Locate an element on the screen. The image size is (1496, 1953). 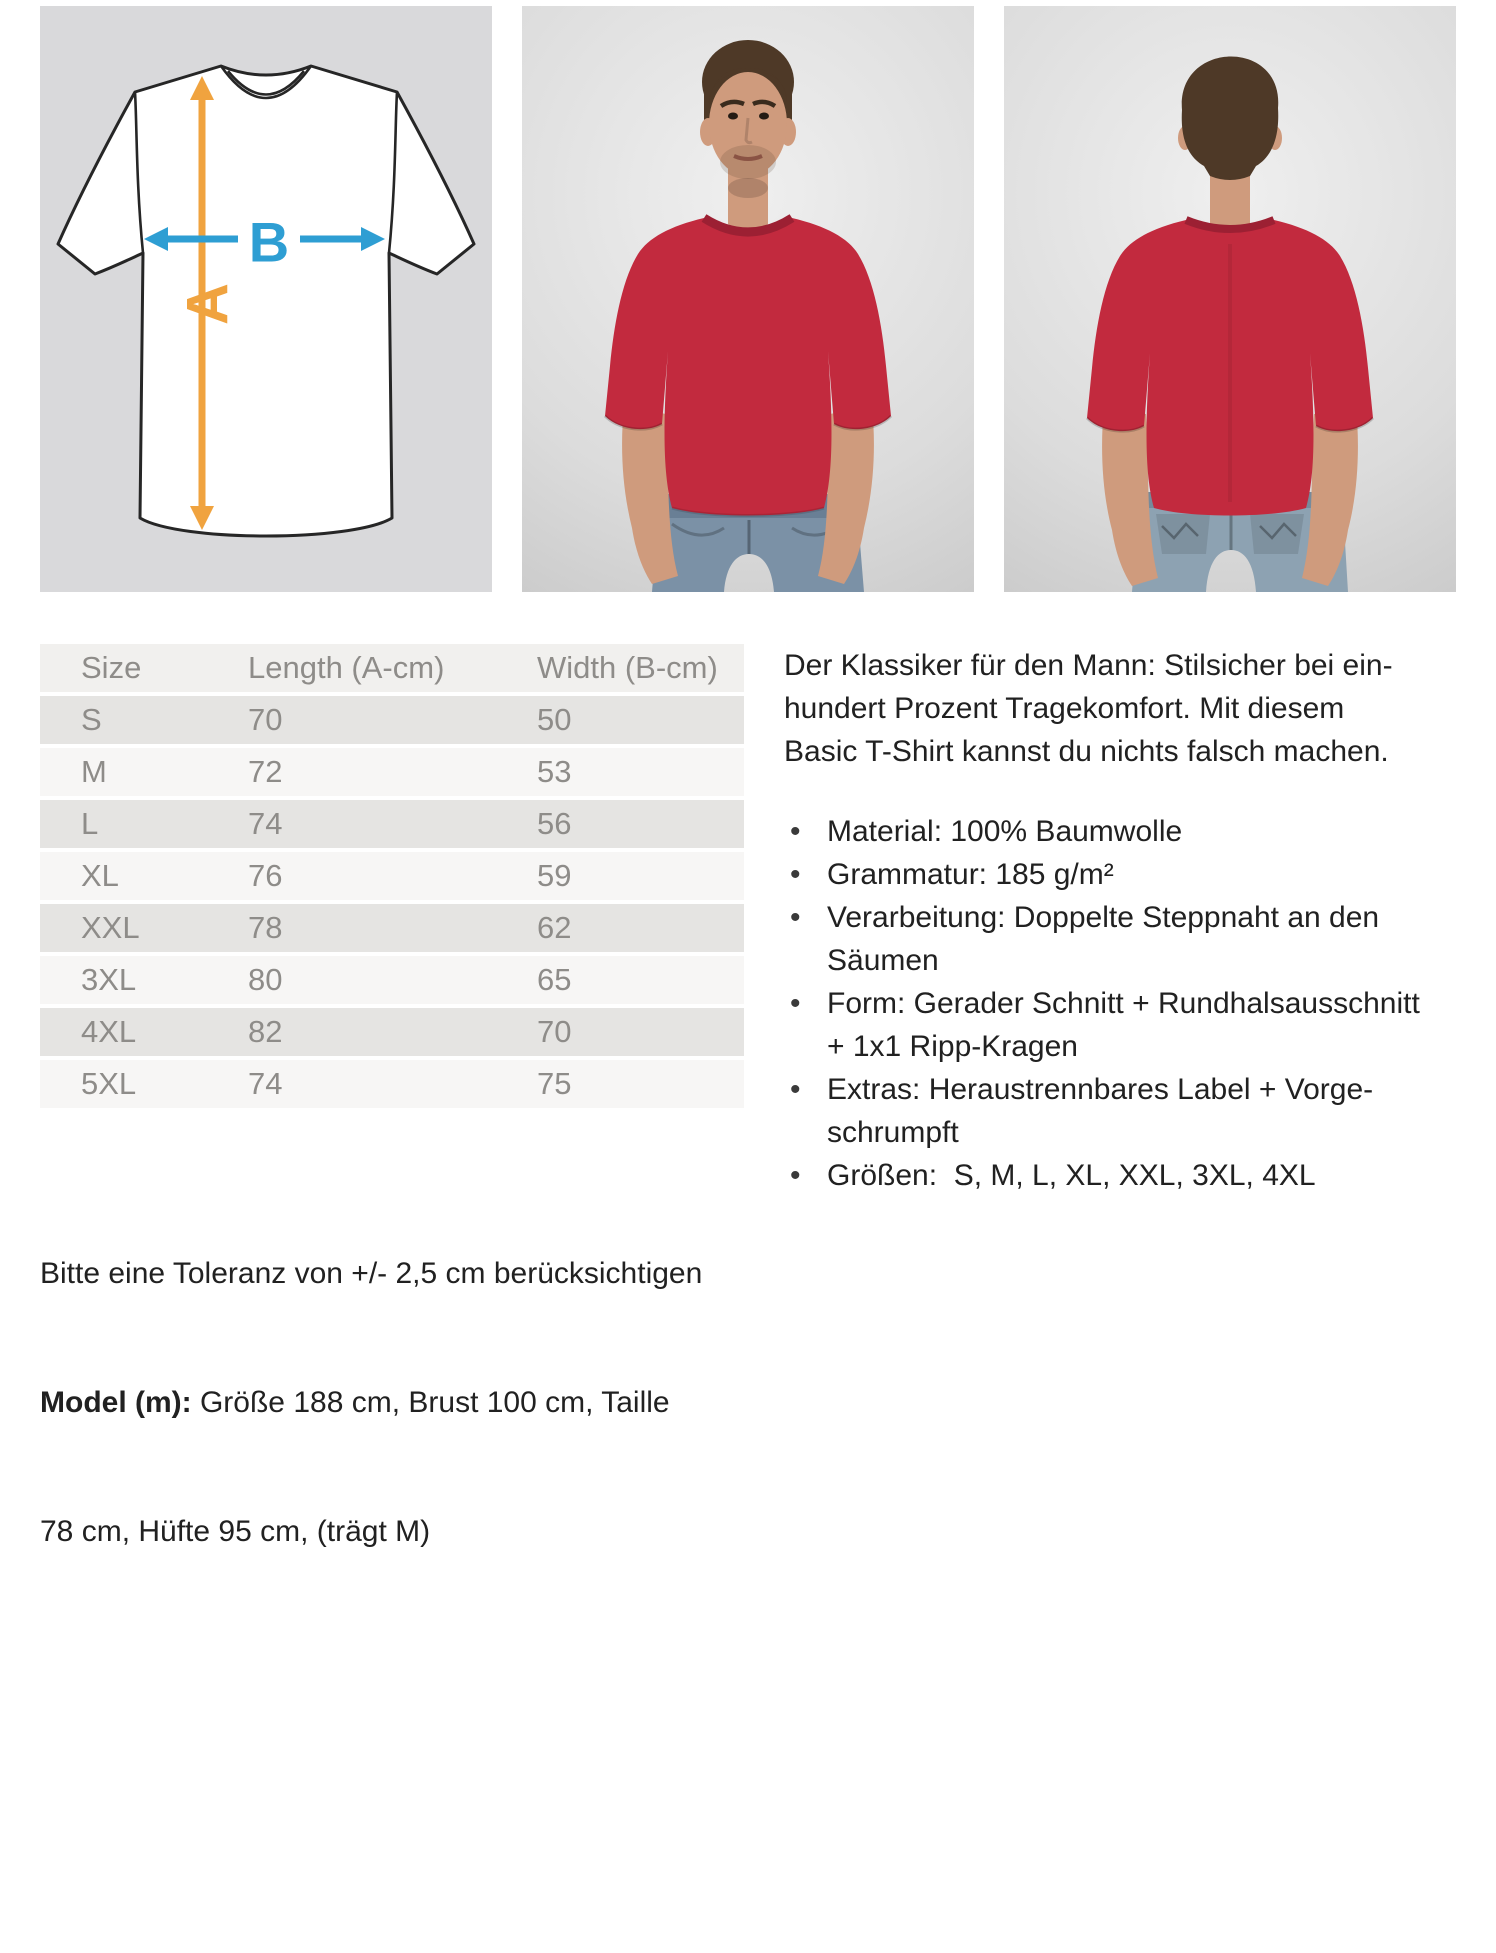
size-diagram-image: A B is located at coordinates (266, 299).